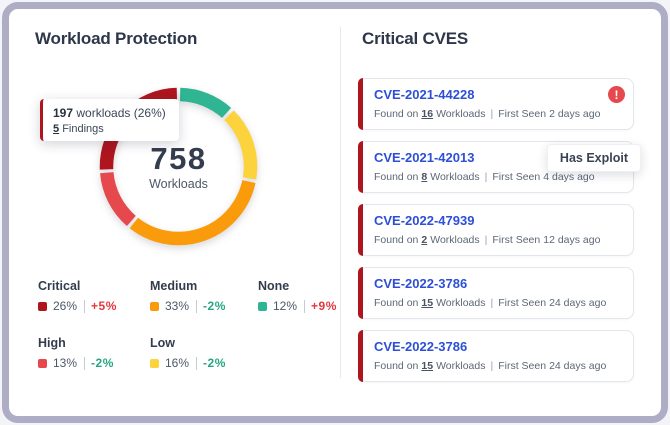  What do you see at coordinates (154, 306) in the screenshot?
I see `medium-swatch-icon` at bounding box center [154, 306].